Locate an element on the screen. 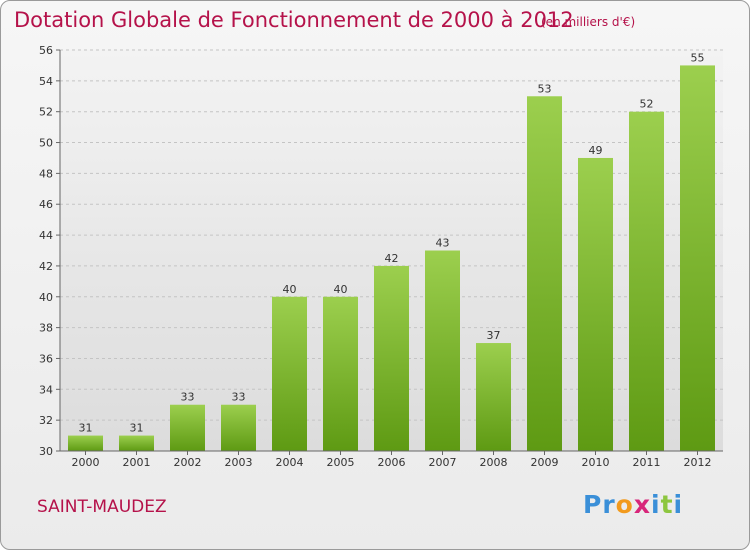  unit-note: (en milliers d'€) is located at coordinates (588, 22).